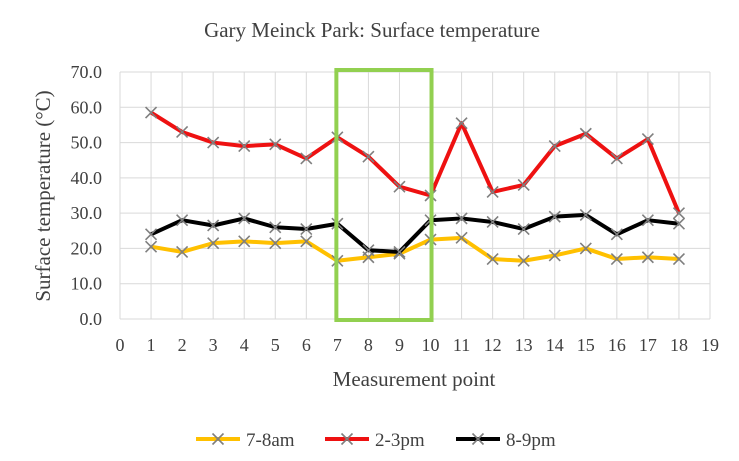  I want to click on x-tick-label-19: 19, so click(710, 345).